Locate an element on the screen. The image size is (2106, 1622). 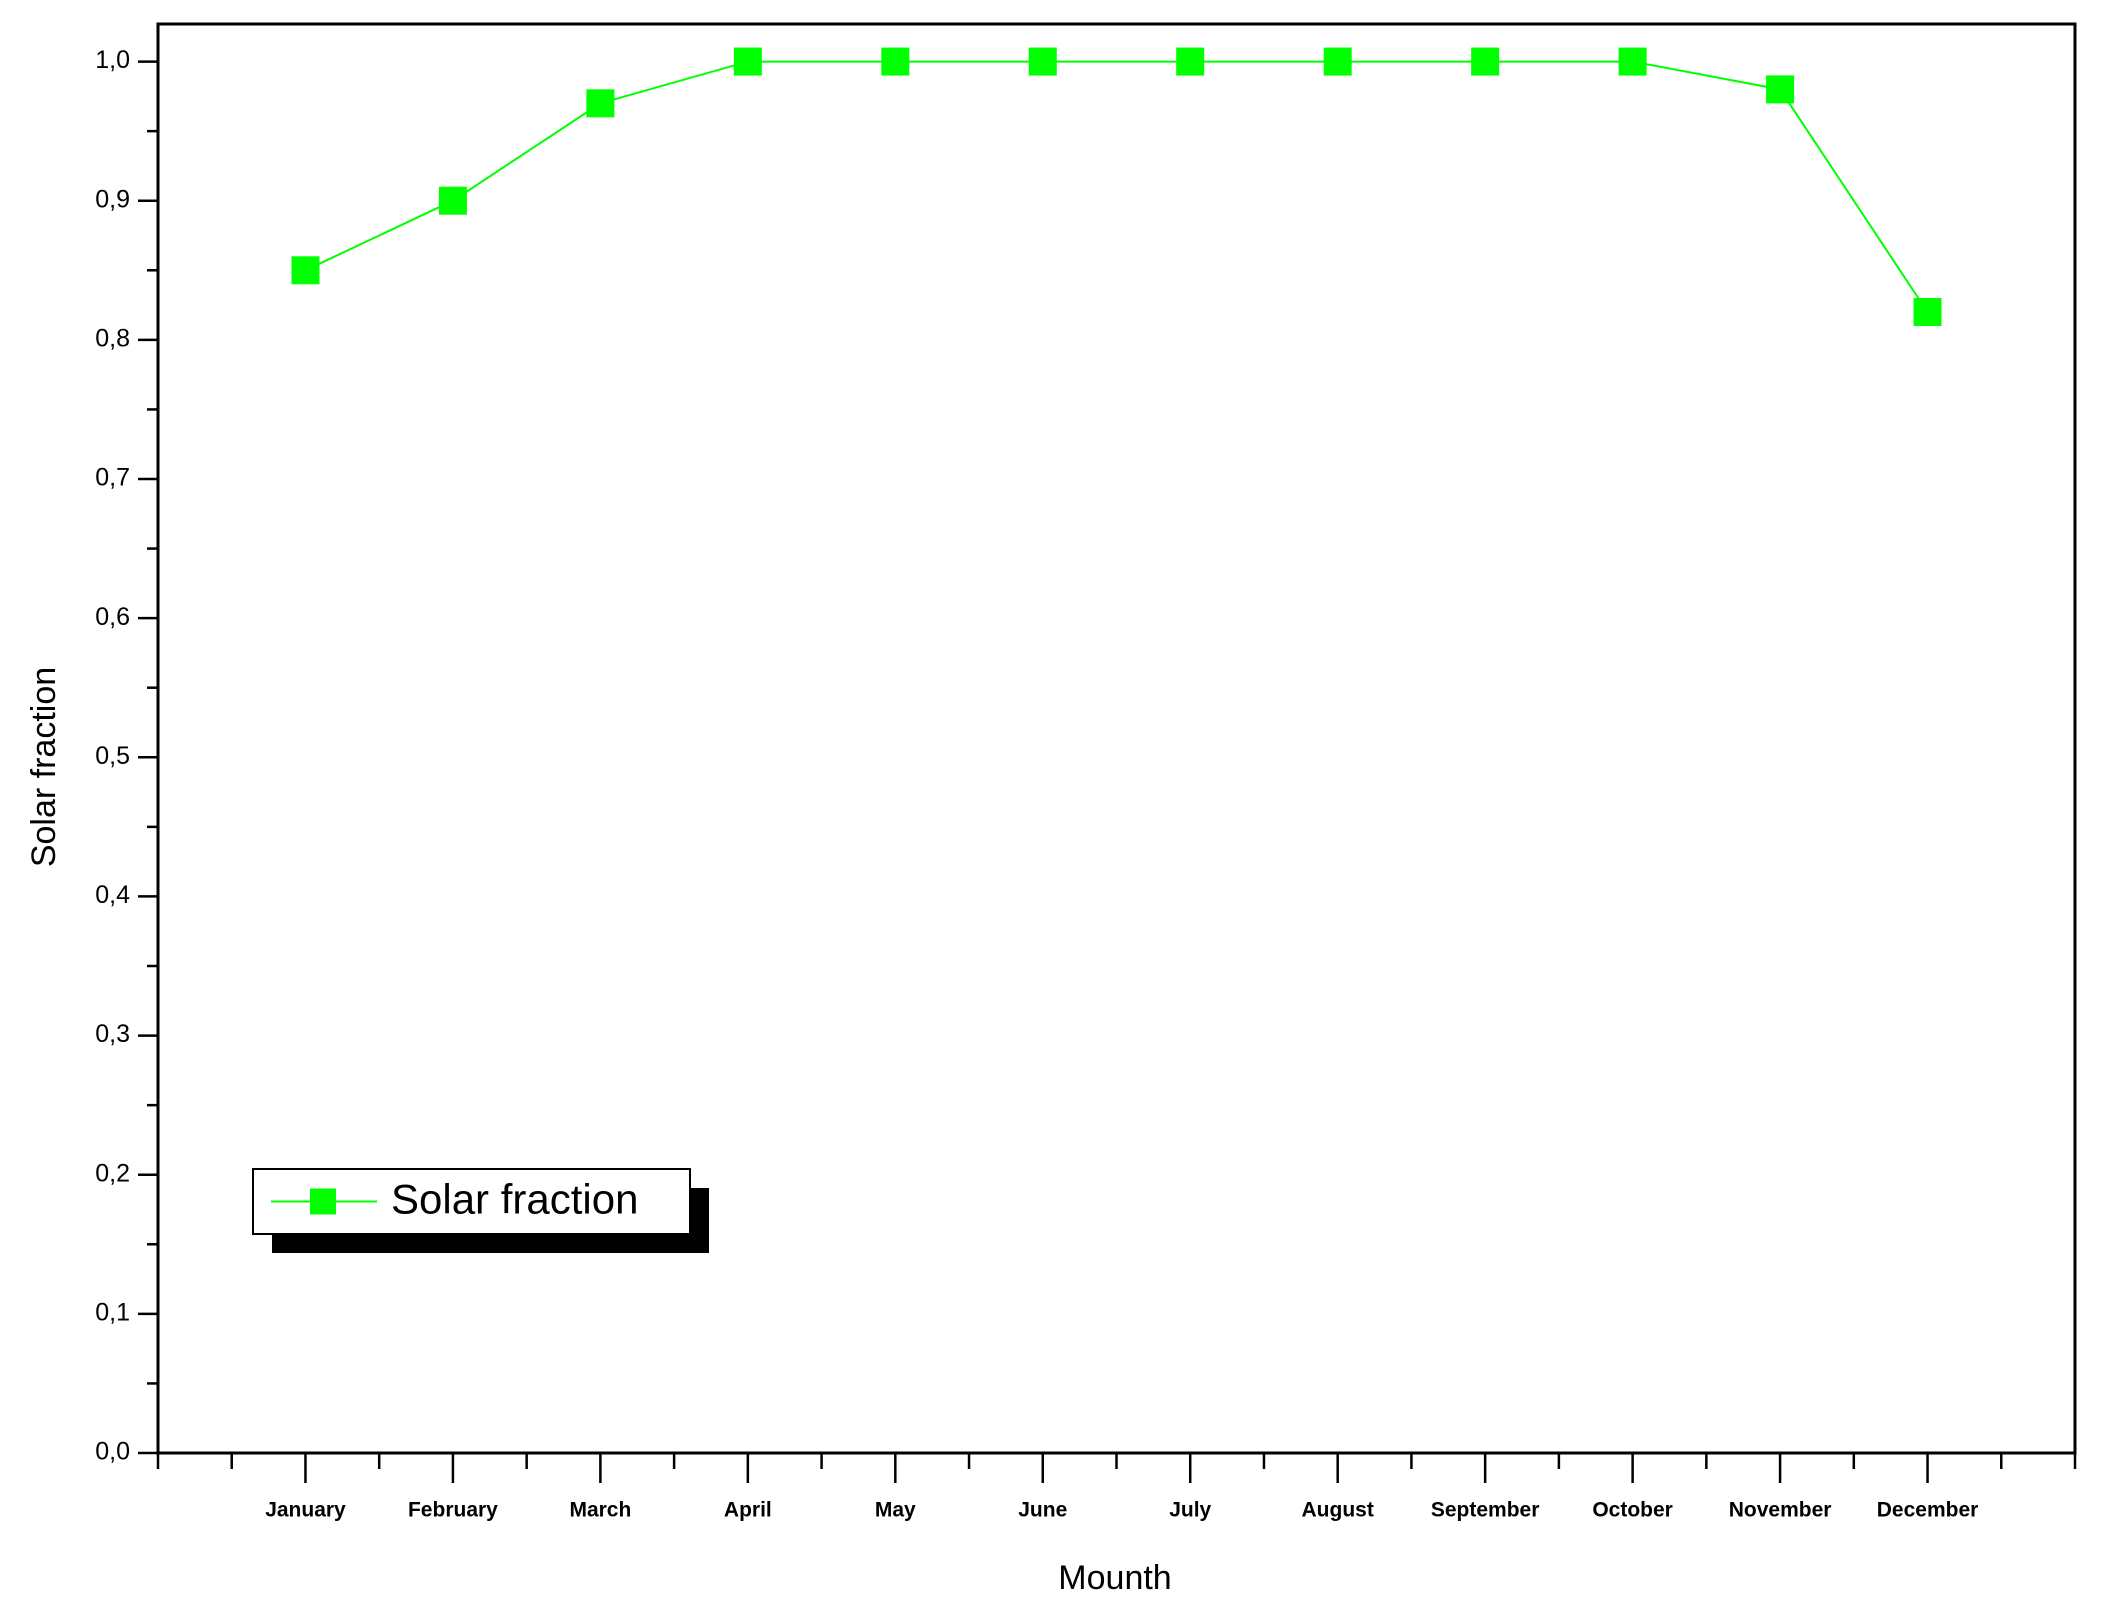
x-tick-label: September is located at coordinates (1485, 1510).